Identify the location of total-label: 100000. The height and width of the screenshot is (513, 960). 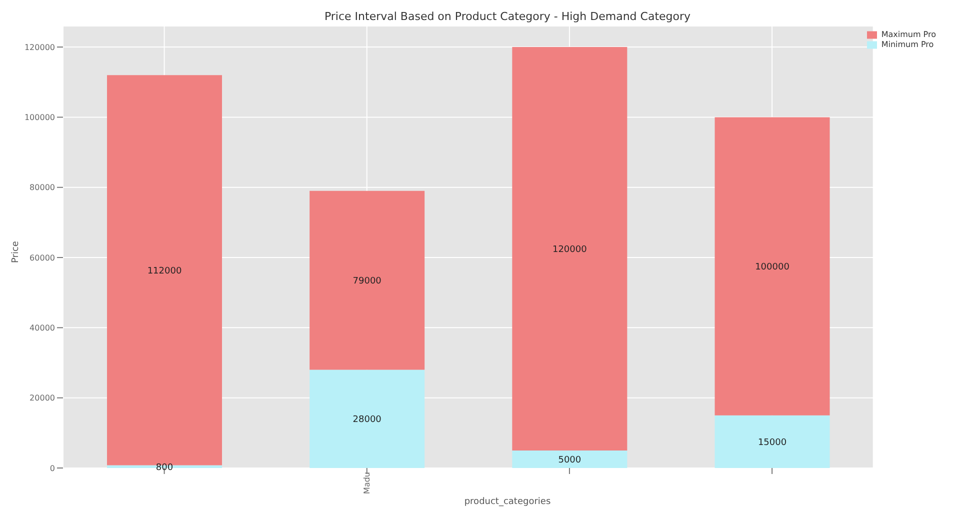
(772, 267).